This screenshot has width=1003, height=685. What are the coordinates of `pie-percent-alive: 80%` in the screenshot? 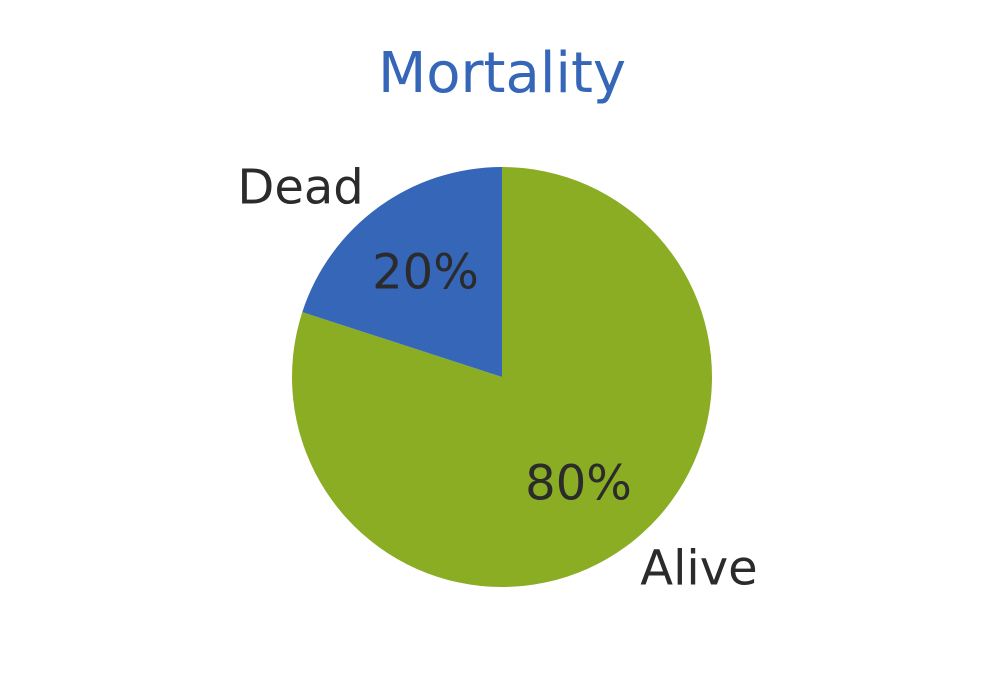 It's located at (578, 483).